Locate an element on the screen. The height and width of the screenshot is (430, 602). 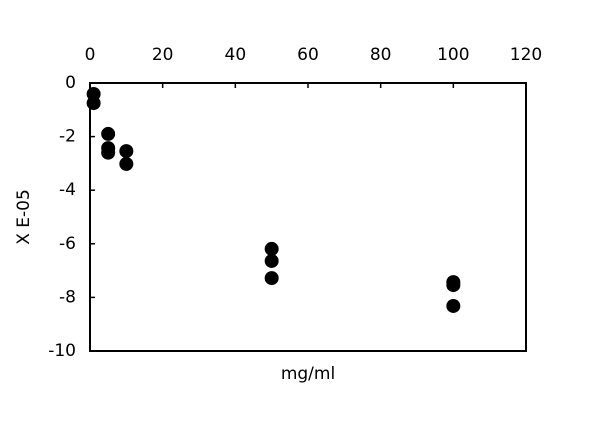
y-tick-label: -2 is located at coordinates (67, 137).